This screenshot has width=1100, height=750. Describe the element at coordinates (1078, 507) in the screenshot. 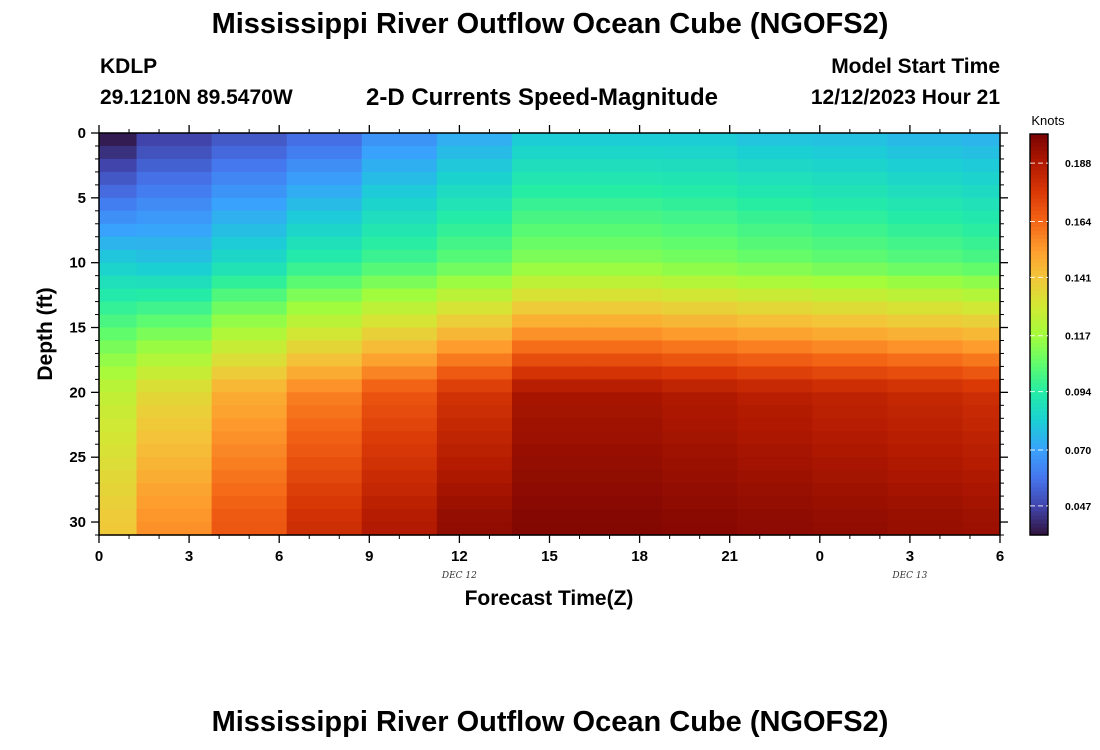

I see `colorbar-tick-label: 0.047` at that location.